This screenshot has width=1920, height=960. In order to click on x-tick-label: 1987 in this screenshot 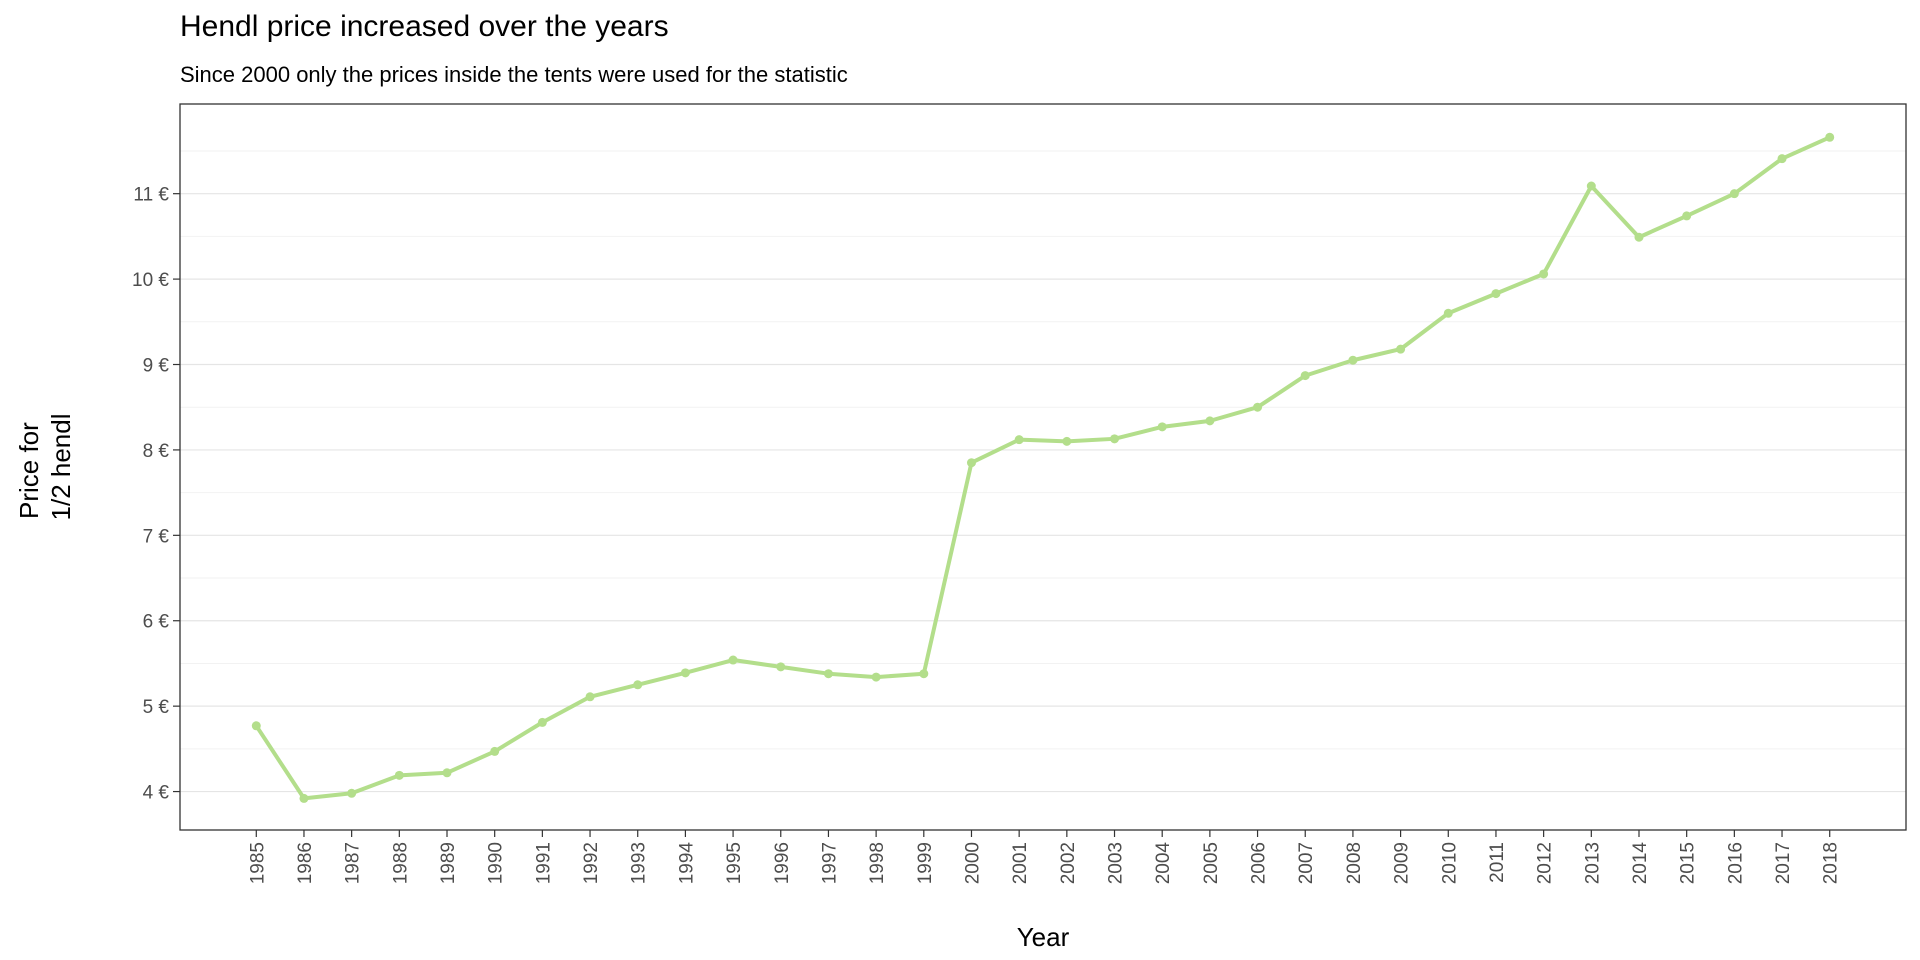, I will do `click(353, 863)`.